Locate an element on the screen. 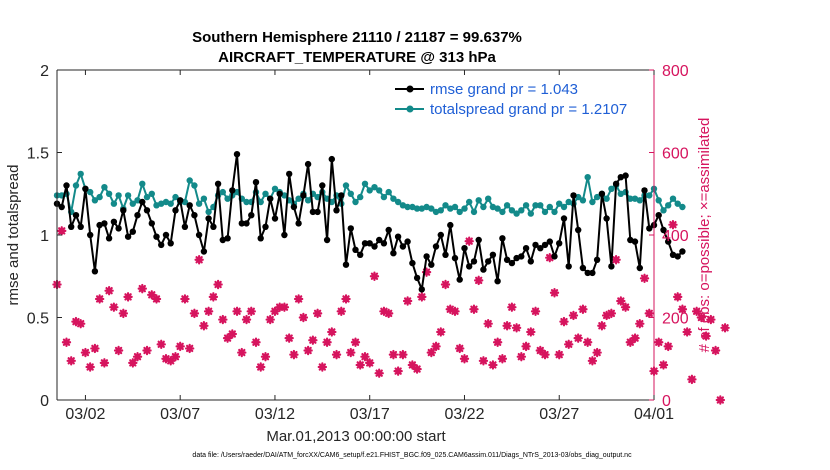 This screenshot has height=470, width=830. chart-subtitle: AIRCRAFT_TEMPERATURE @ 313 hPa is located at coordinates (357, 57).